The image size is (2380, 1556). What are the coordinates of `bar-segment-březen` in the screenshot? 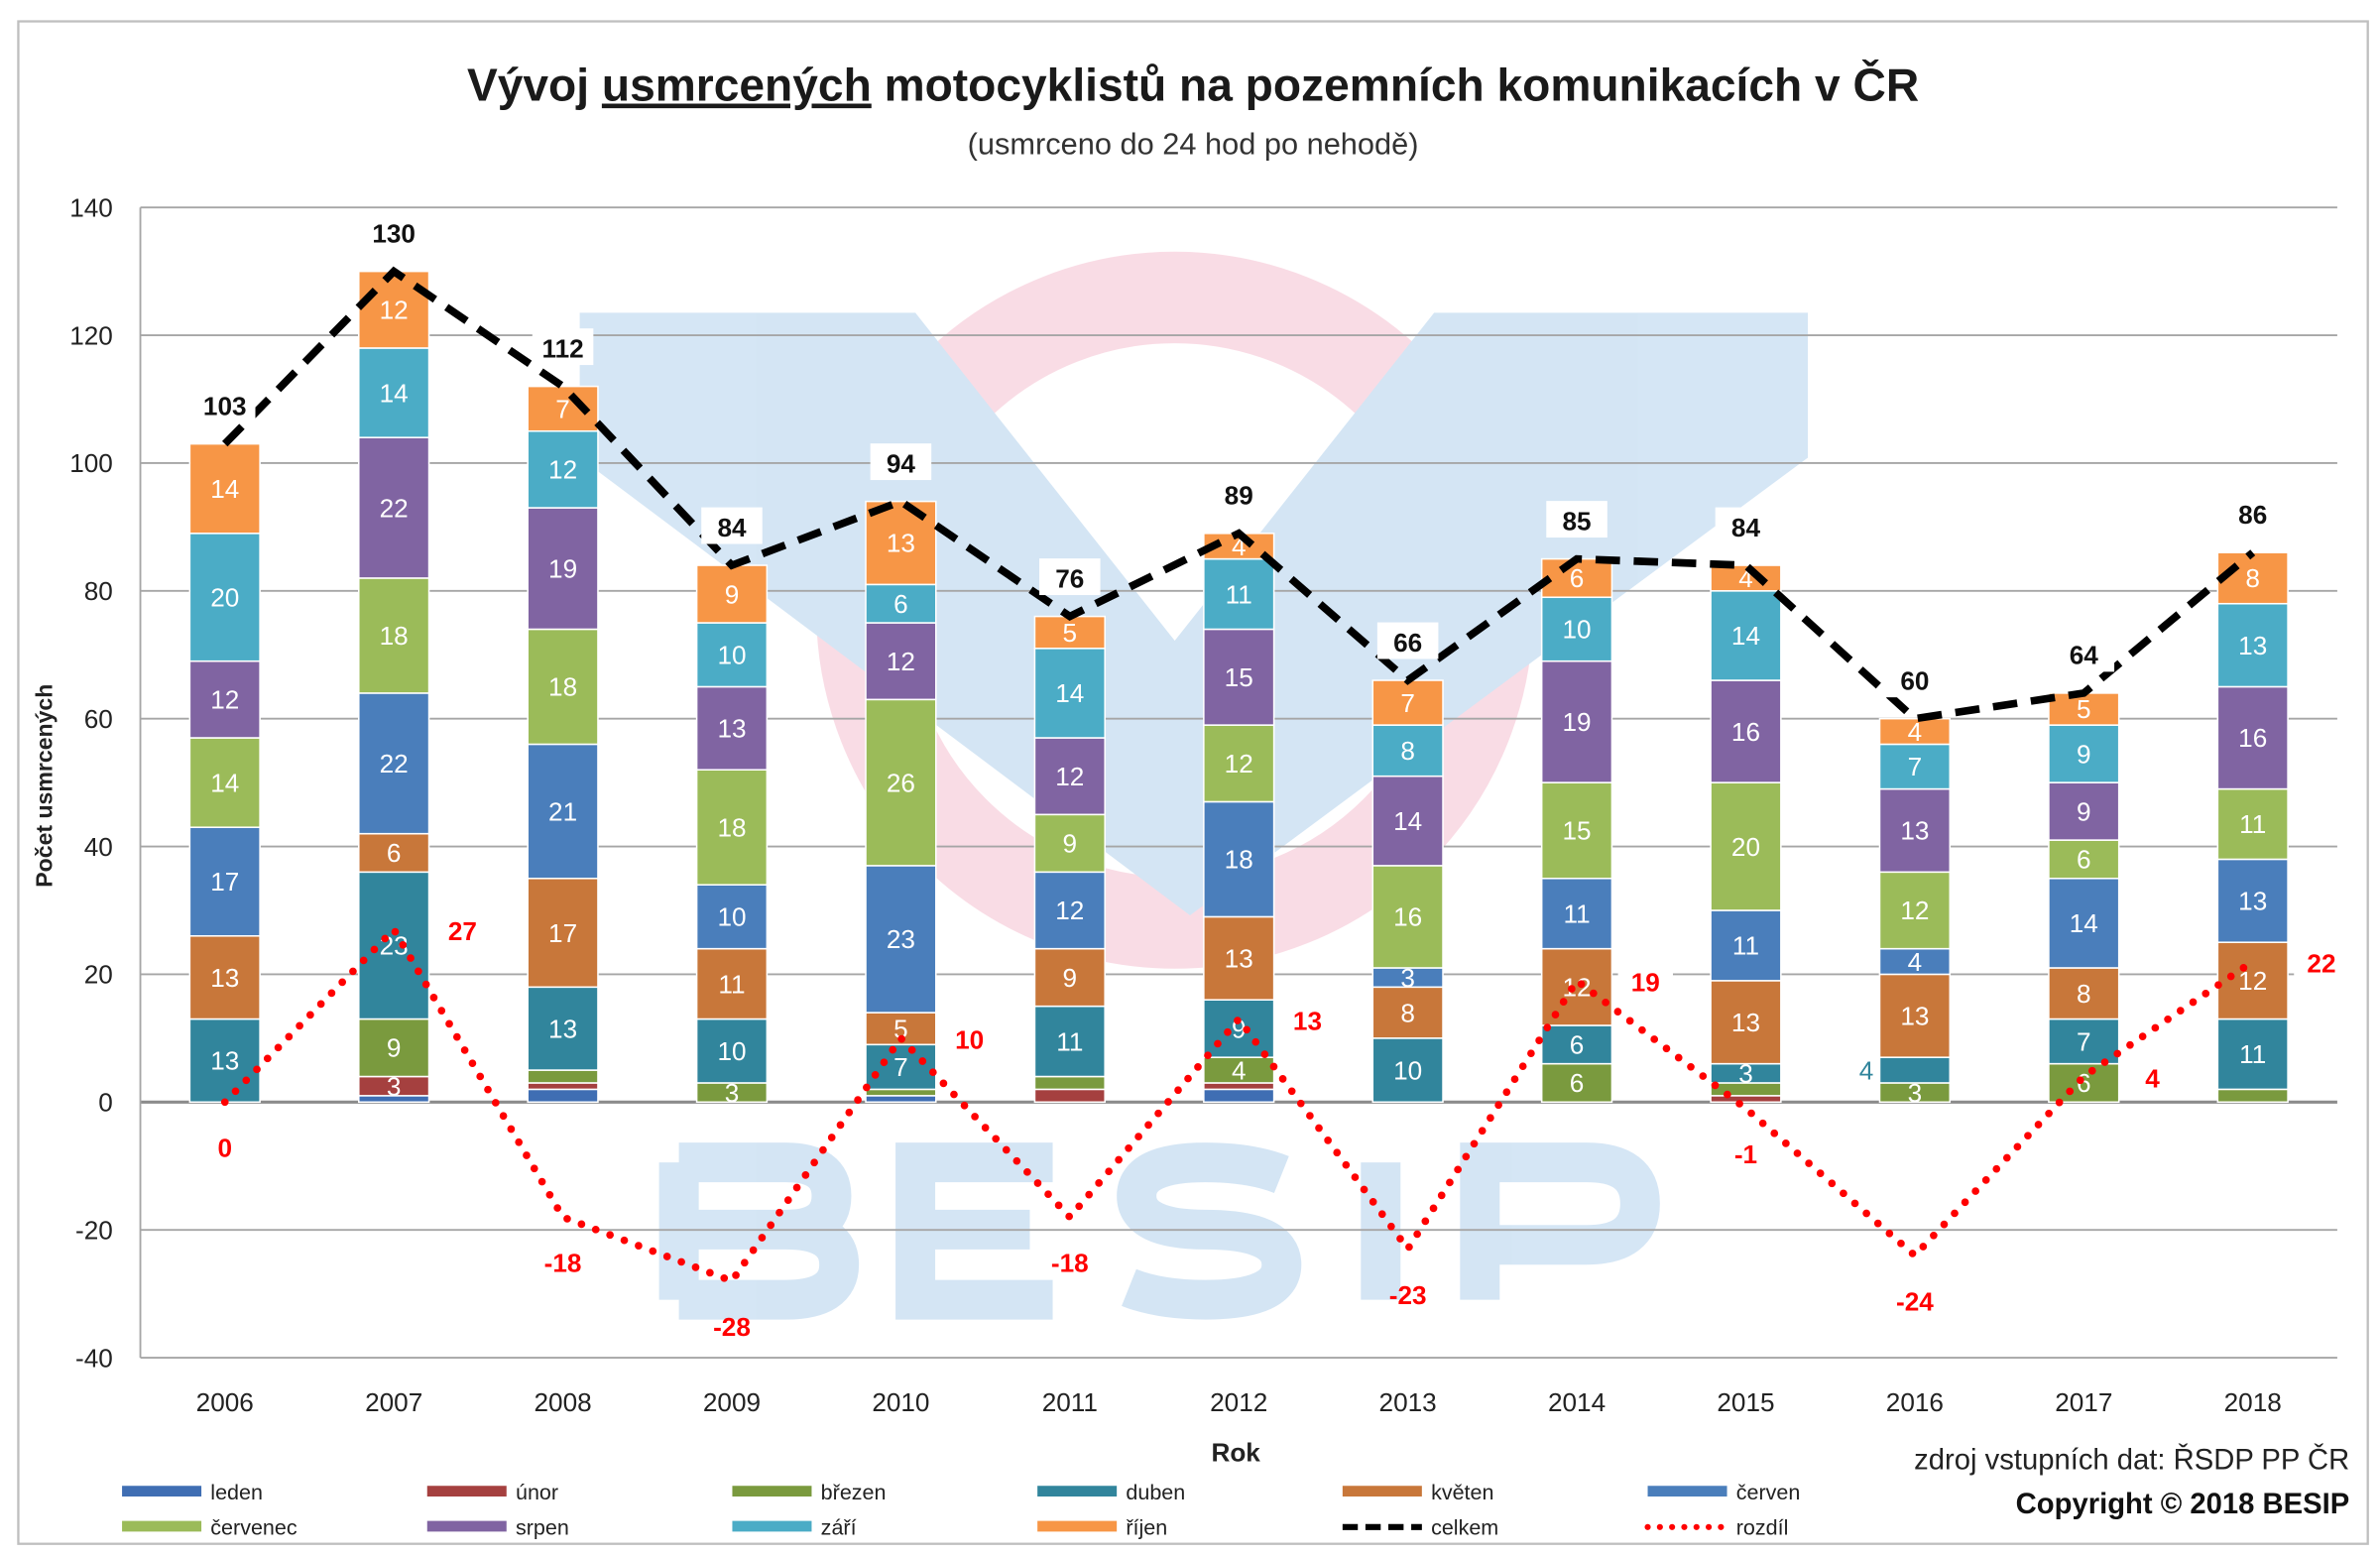 It's located at (1576, 1083).